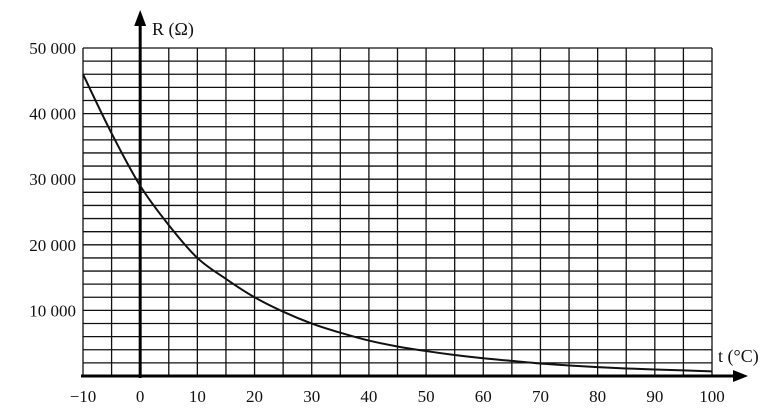  I want to click on y-tick-label-4: 50 000, so click(52, 48).